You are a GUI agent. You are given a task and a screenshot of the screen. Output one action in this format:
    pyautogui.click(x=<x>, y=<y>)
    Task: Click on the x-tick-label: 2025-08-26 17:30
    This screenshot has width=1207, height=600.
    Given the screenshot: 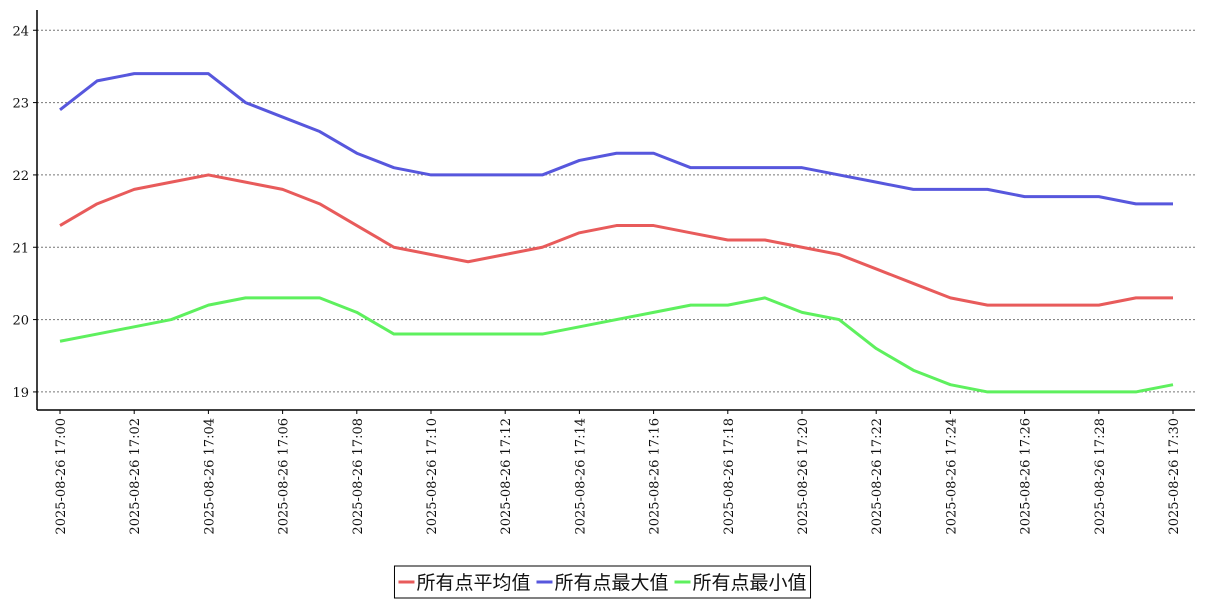 What is the action you would take?
    pyautogui.click(x=1174, y=476)
    